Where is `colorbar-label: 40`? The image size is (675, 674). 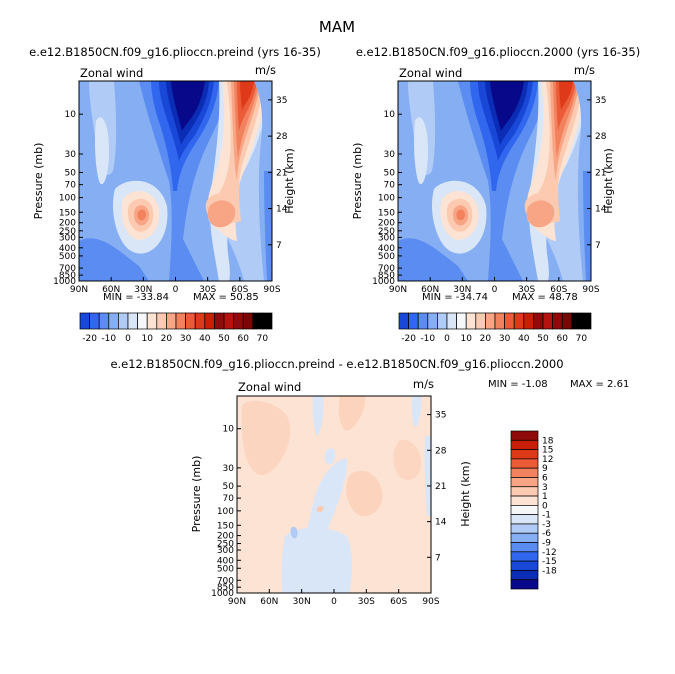 colorbar-label: 40 is located at coordinates (524, 339).